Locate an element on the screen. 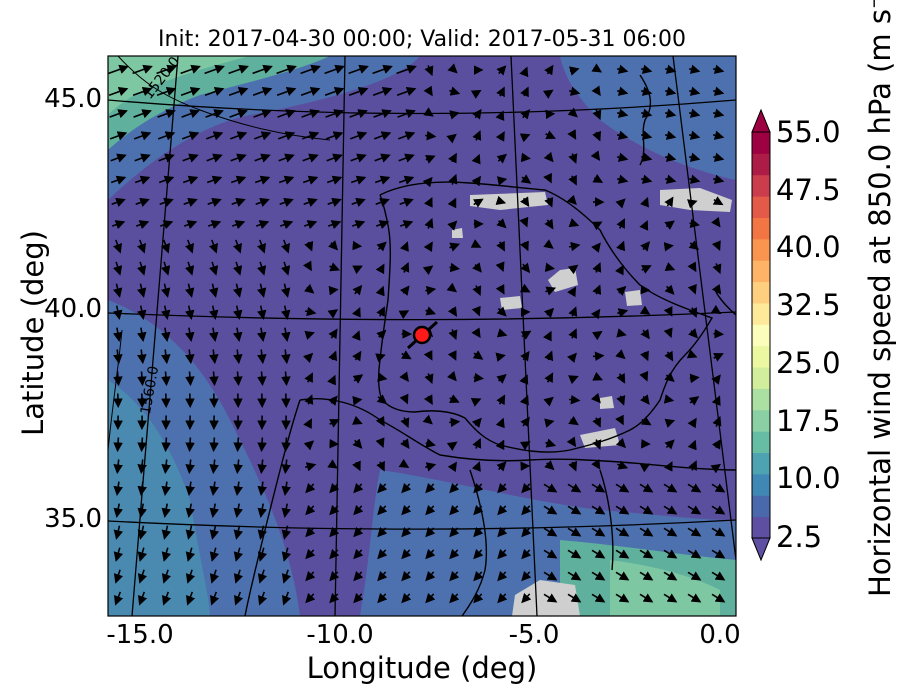  colorbar-tick-label: 40.0 is located at coordinates (808, 247).